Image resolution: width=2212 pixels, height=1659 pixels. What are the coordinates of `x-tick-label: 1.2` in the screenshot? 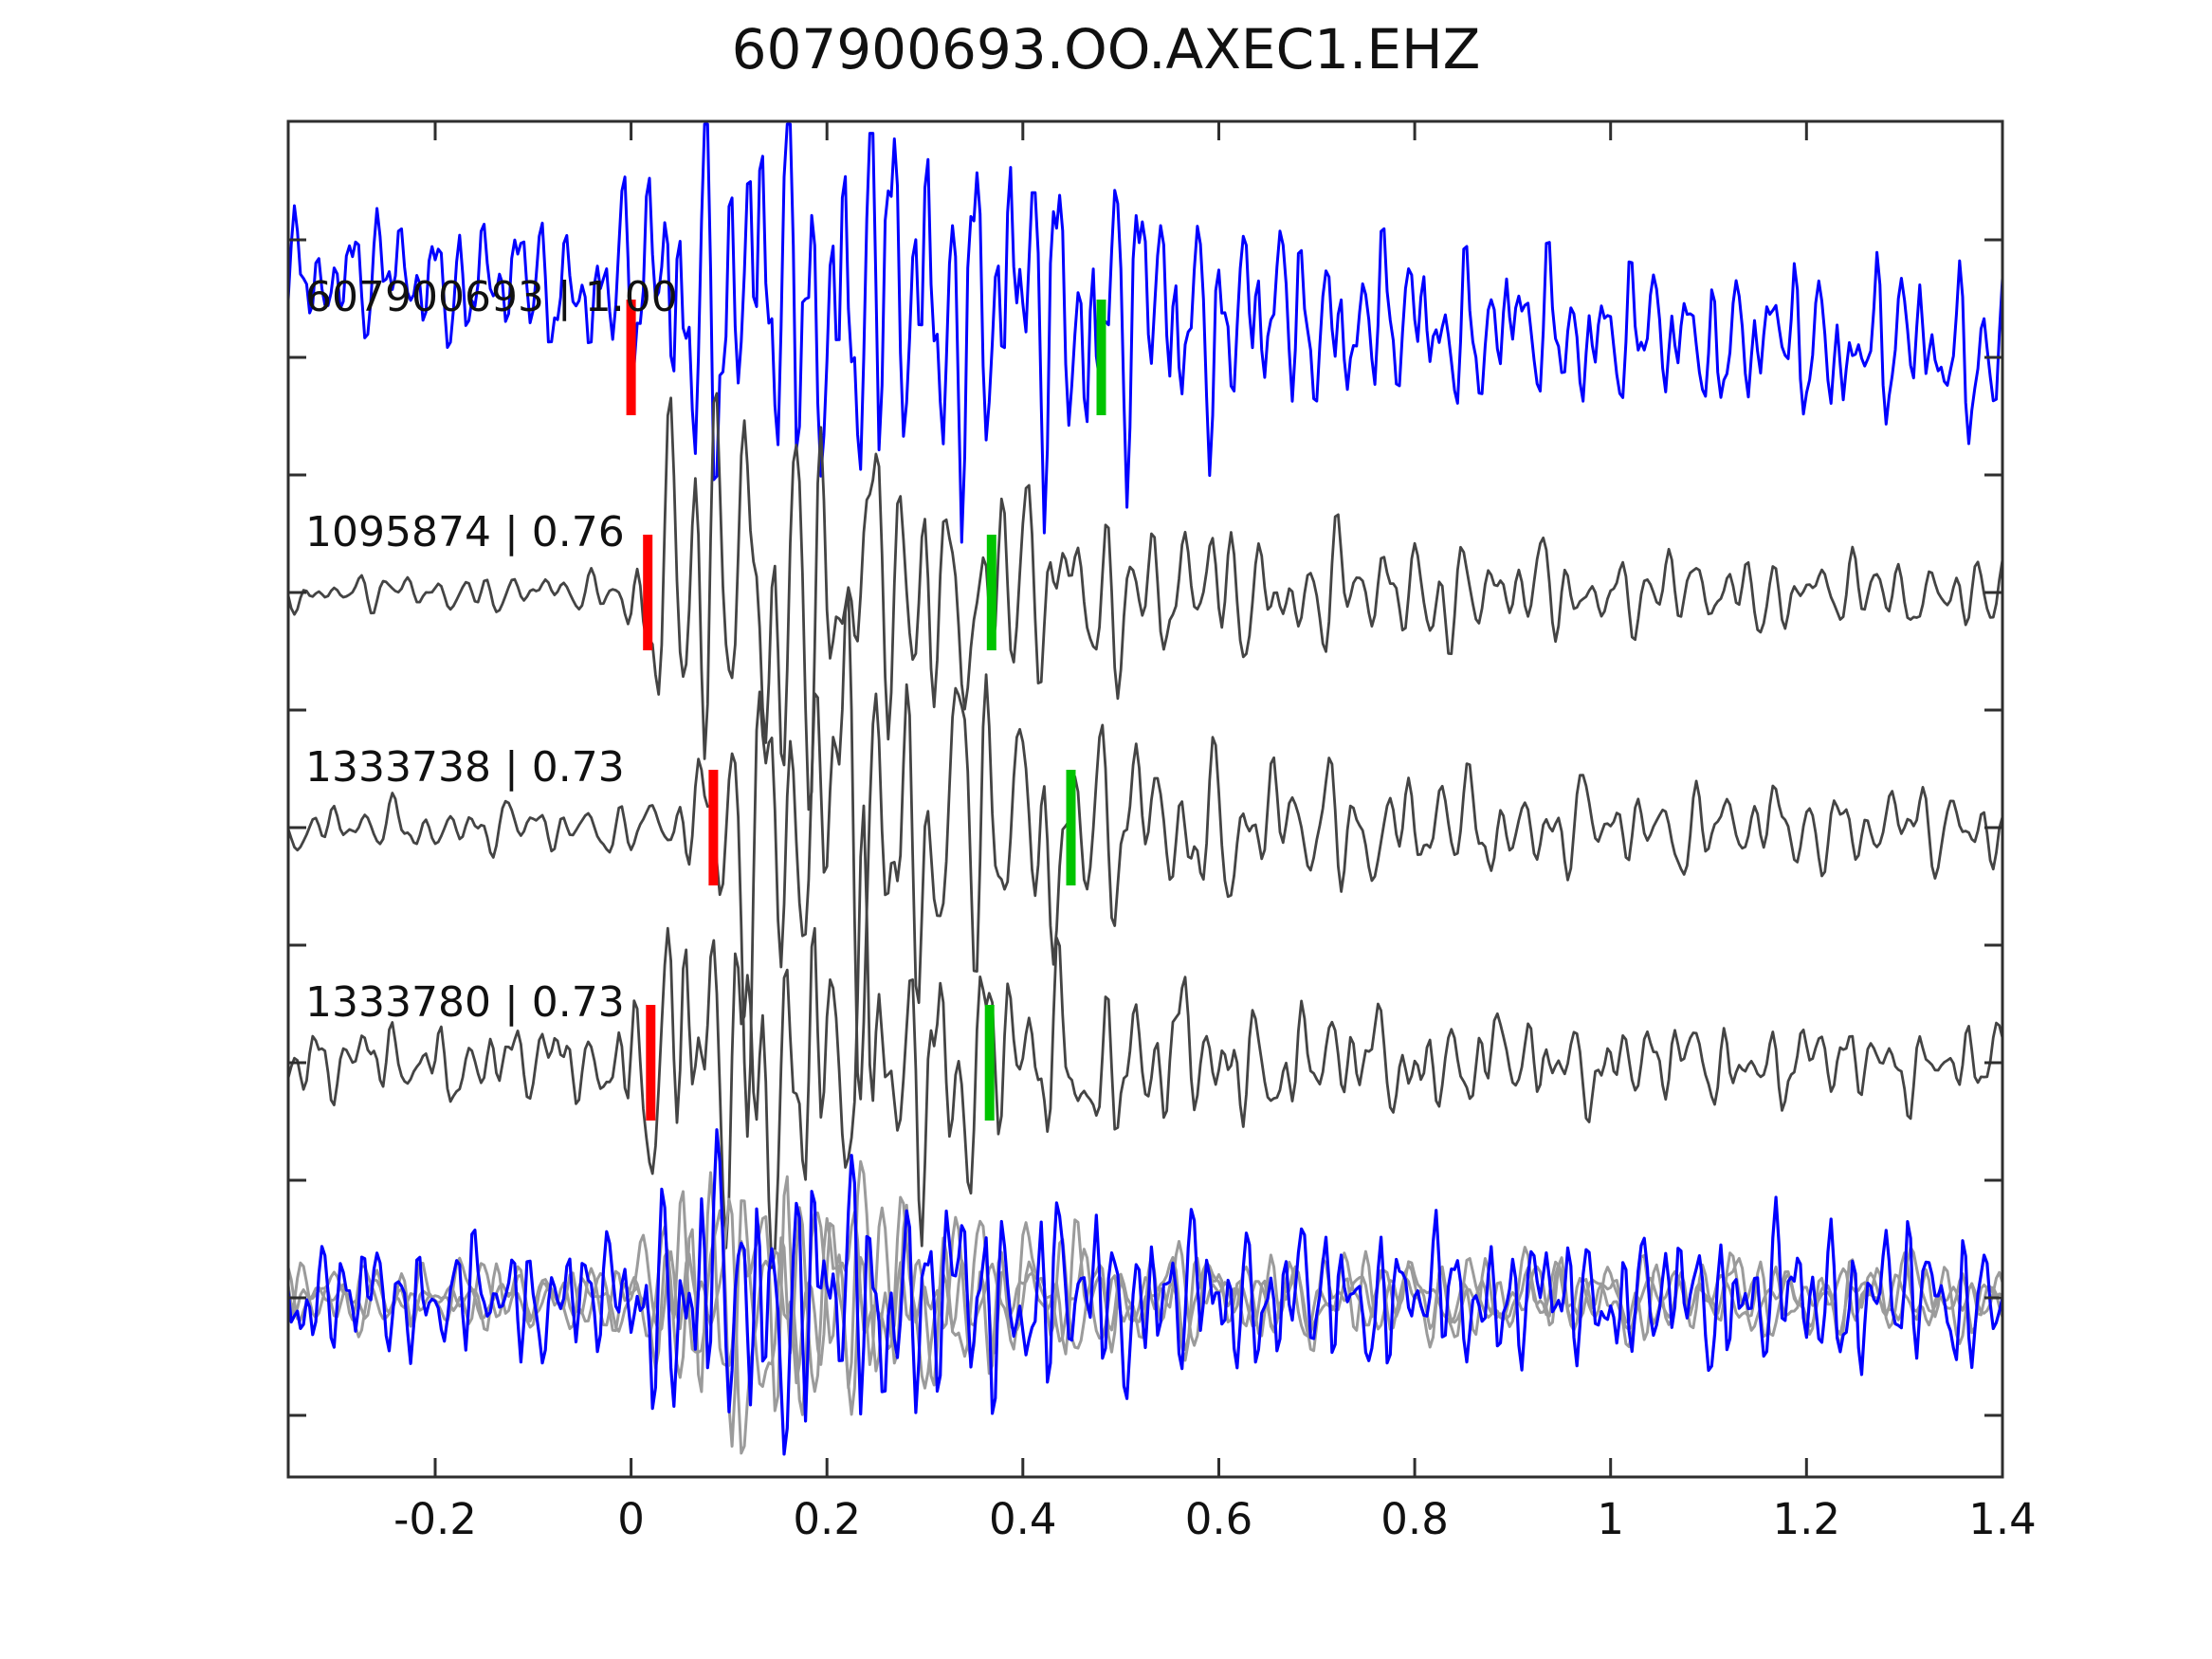 It's located at (1807, 1519).